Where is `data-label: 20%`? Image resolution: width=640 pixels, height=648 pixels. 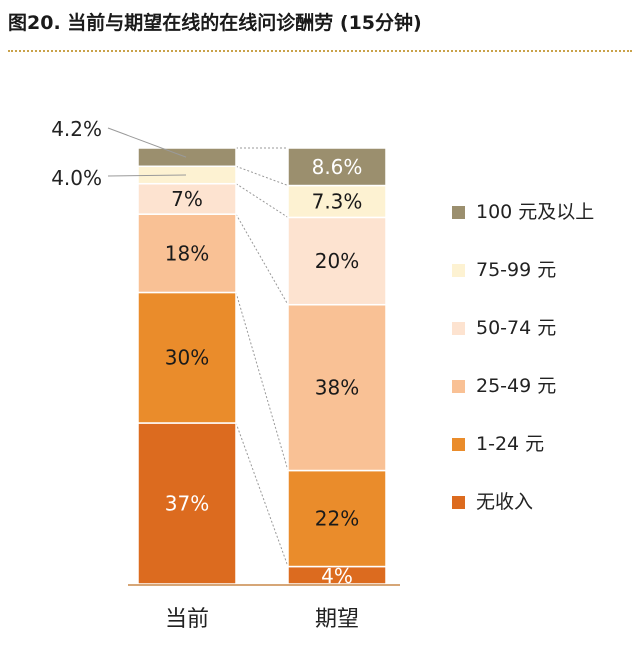 data-label: 20% is located at coordinates (337, 261).